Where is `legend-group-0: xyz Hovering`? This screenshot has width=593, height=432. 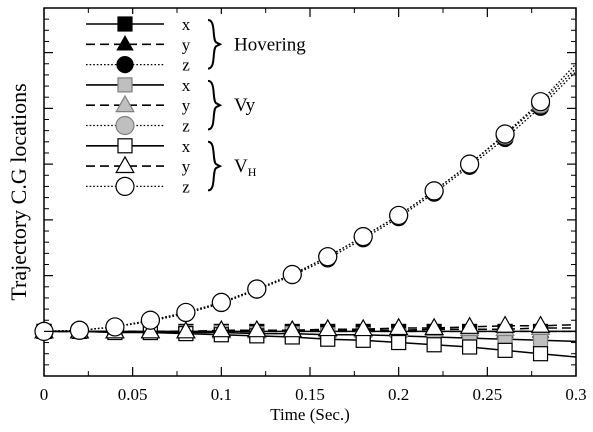 legend-group-0: xyz Hovering is located at coordinates (196, 45).